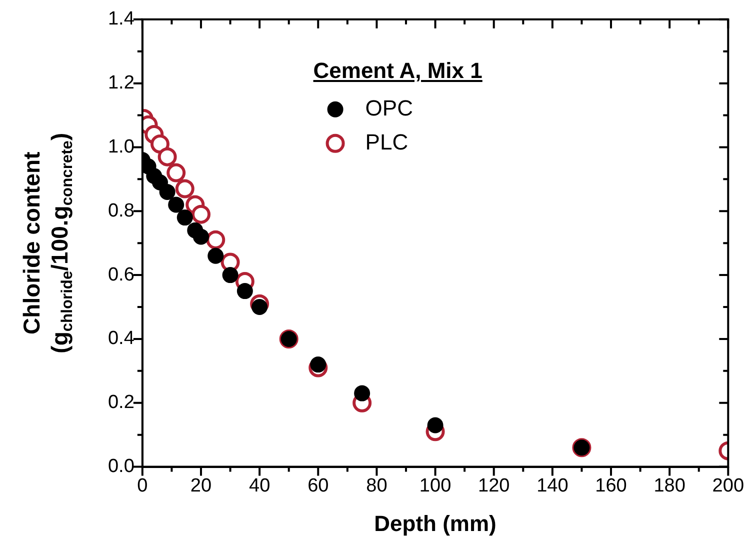 This screenshot has height=556, width=752. Describe the element at coordinates (259, 485) in the screenshot. I see `x-tick-label: 40` at that location.